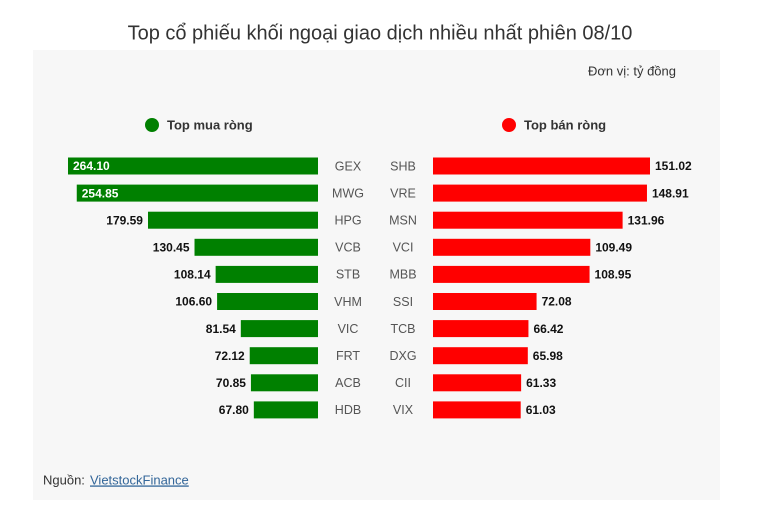  What do you see at coordinates (548, 329) in the screenshot?
I see `value-label: 66.42` at bounding box center [548, 329].